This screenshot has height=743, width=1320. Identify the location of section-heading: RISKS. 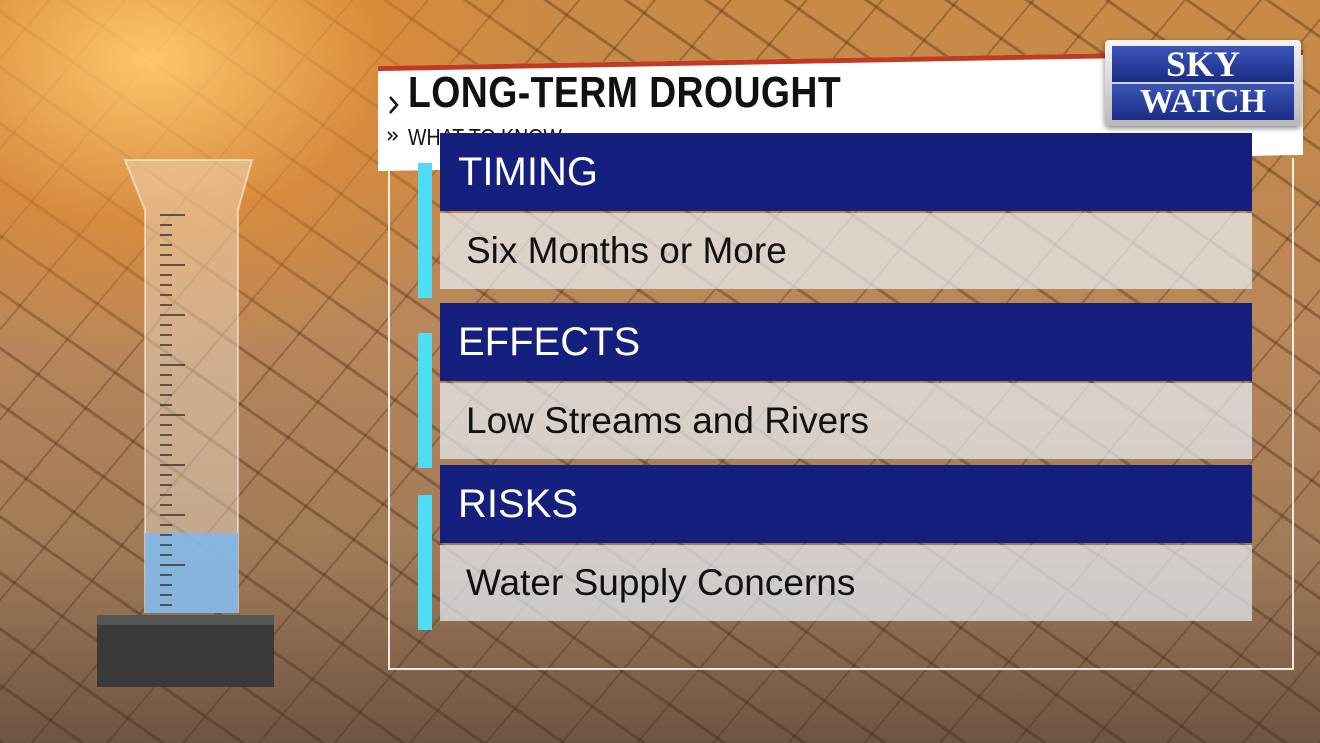
(846, 504).